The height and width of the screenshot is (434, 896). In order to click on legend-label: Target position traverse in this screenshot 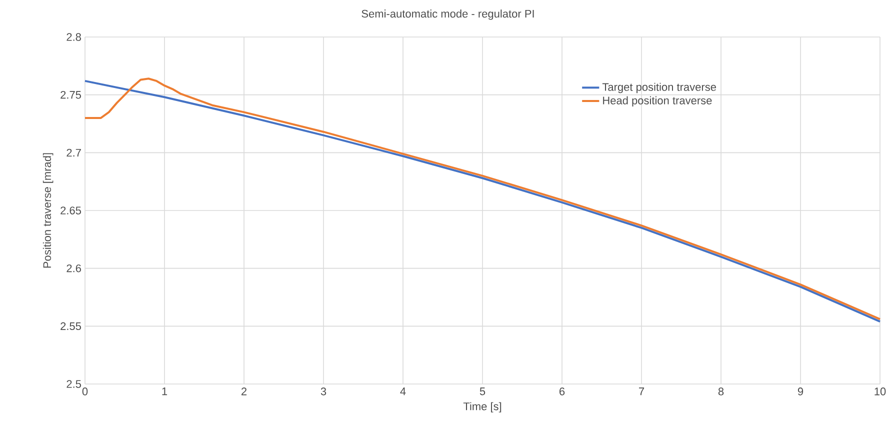, I will do `click(659, 88)`.